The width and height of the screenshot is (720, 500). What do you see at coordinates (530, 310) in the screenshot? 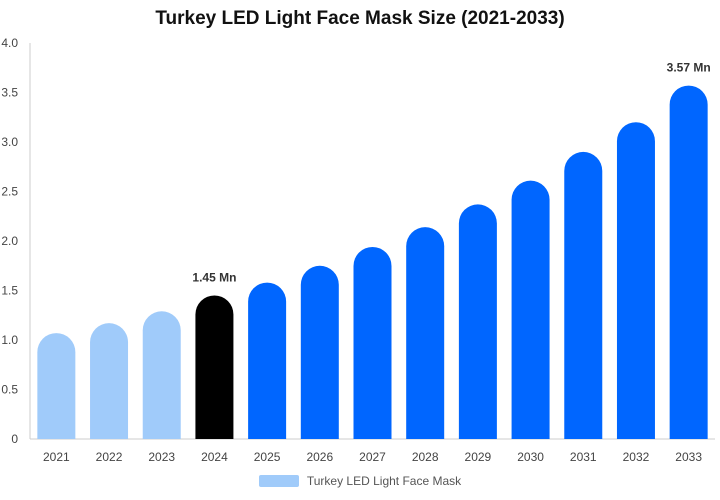
I see `bar-2030` at bounding box center [530, 310].